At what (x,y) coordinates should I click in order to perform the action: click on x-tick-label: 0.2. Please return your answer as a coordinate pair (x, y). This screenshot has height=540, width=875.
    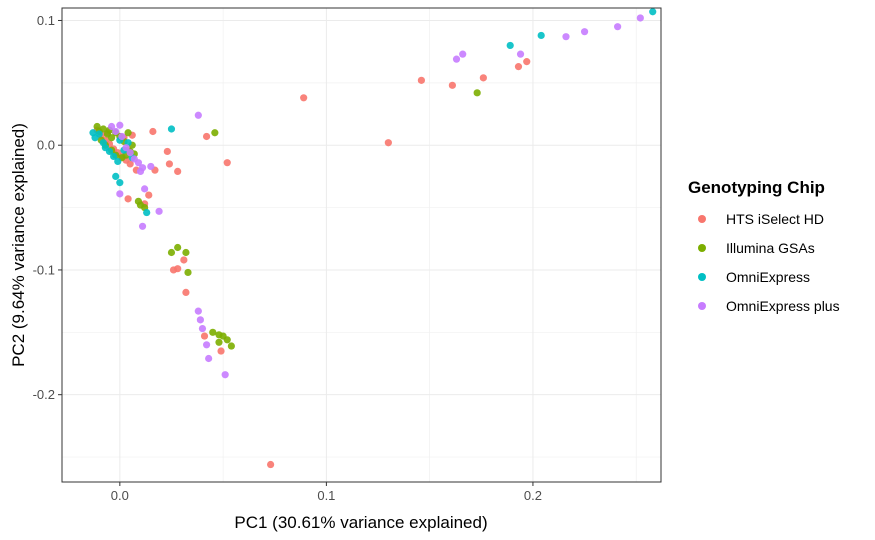
    Looking at the image, I should click on (533, 495).